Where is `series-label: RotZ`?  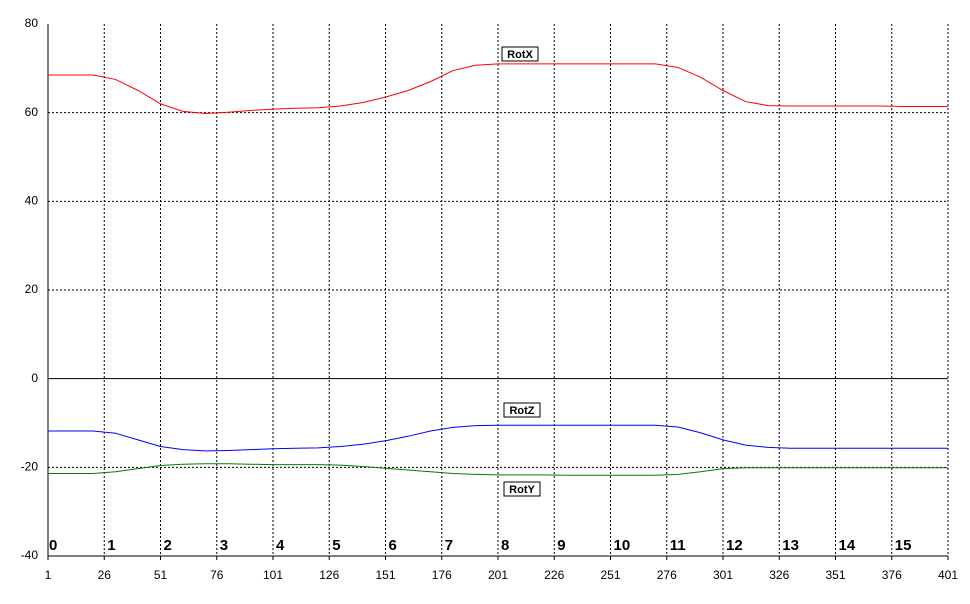
series-label: RotZ is located at coordinates (521, 411).